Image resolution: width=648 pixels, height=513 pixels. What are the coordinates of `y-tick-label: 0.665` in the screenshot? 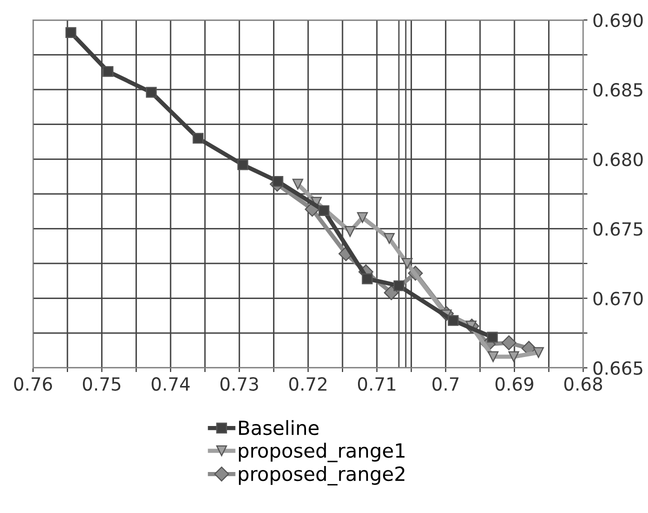 It's located at (617, 368).